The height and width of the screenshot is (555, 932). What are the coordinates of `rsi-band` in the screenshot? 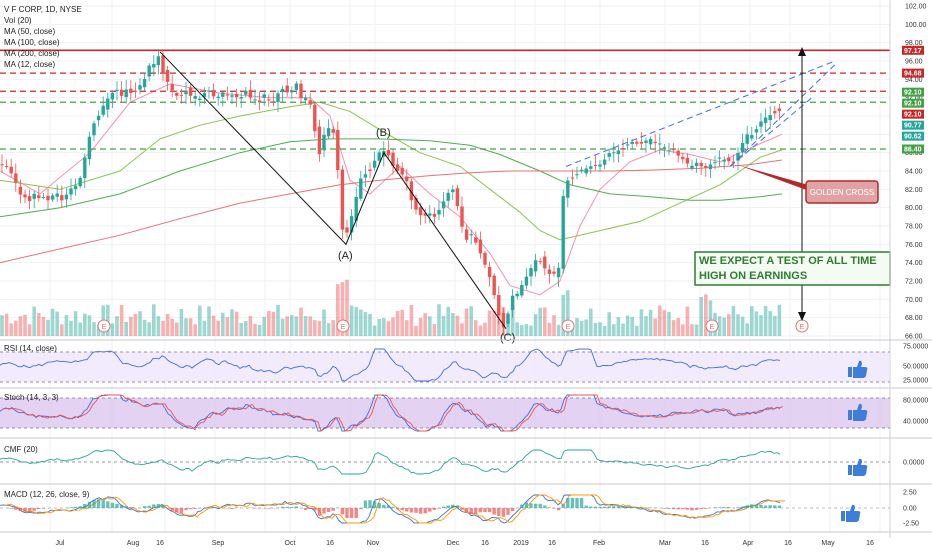 It's located at (445, 367).